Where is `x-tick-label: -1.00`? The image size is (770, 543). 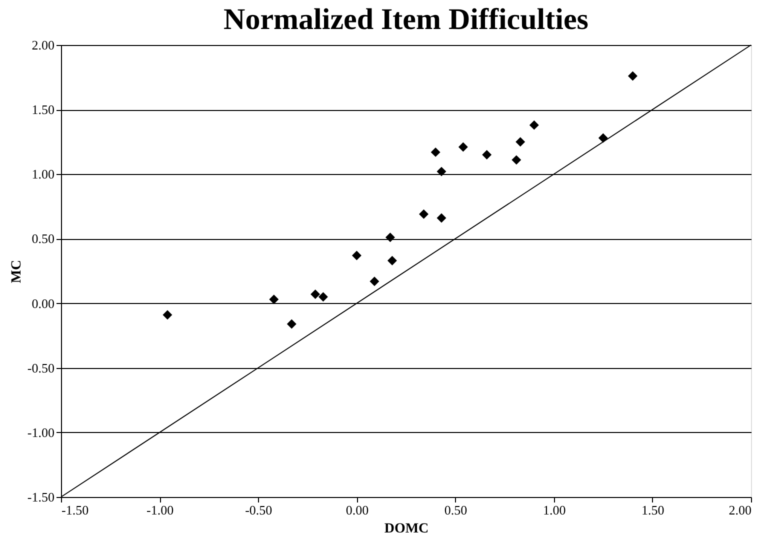 x-tick-label: -1.00 is located at coordinates (160, 510).